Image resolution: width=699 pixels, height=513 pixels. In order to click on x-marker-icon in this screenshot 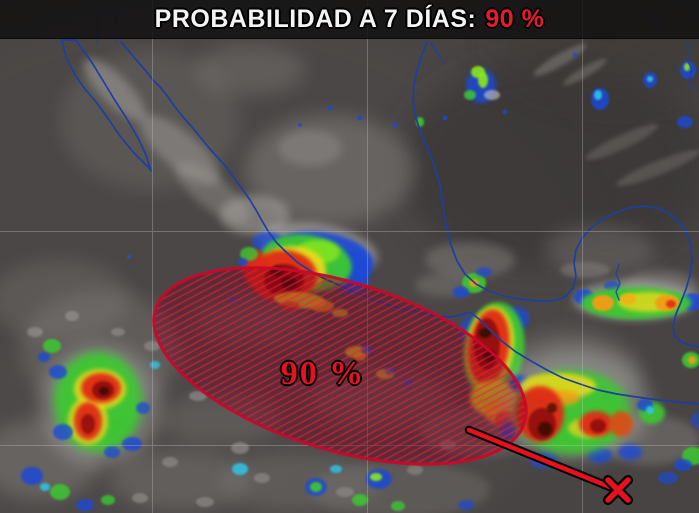, I will do `click(618, 490)`.